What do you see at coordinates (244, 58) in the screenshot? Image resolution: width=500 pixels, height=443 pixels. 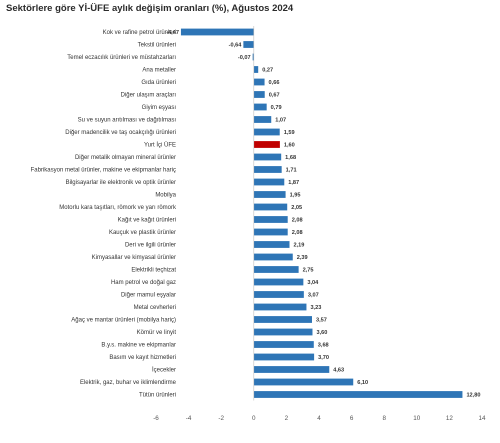 I see `value-label: -0,07` at bounding box center [244, 58].